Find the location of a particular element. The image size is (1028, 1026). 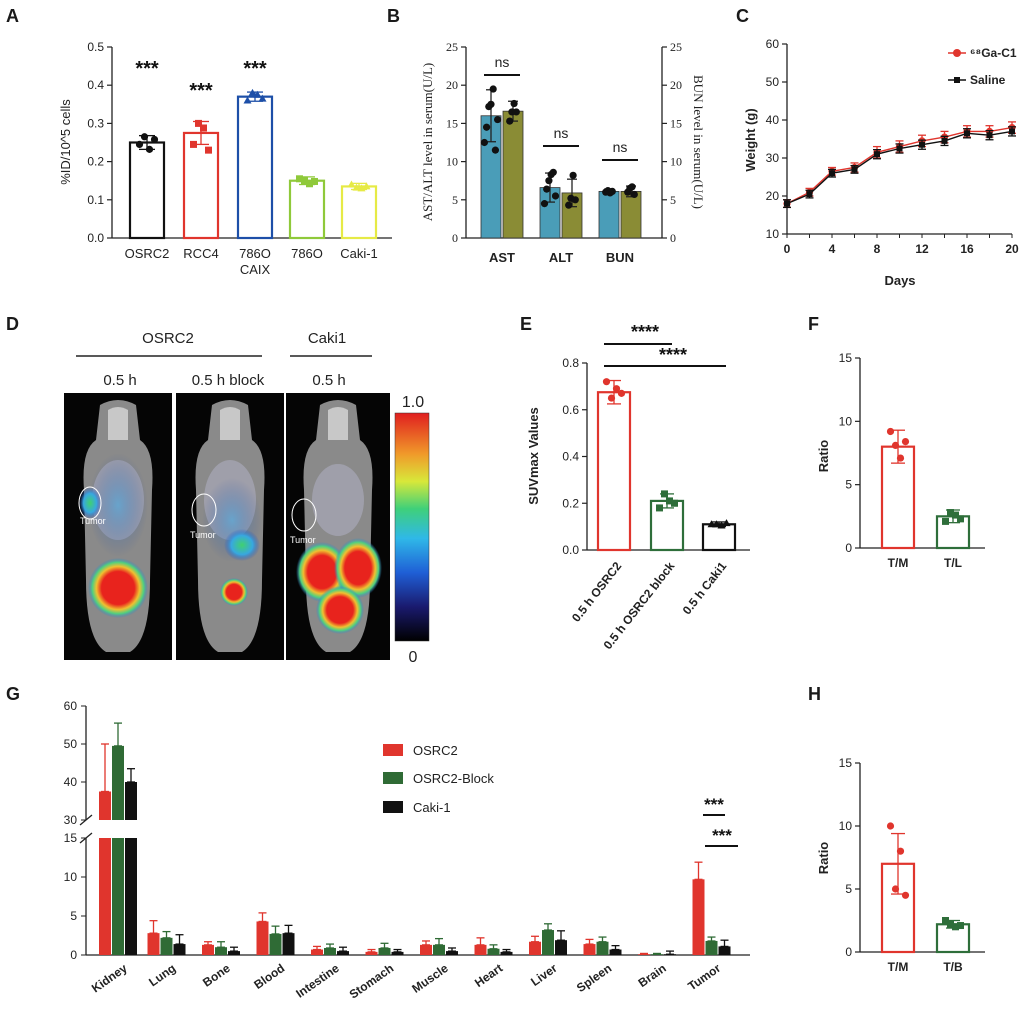

significance-label: ns is located at coordinates (620, 147).